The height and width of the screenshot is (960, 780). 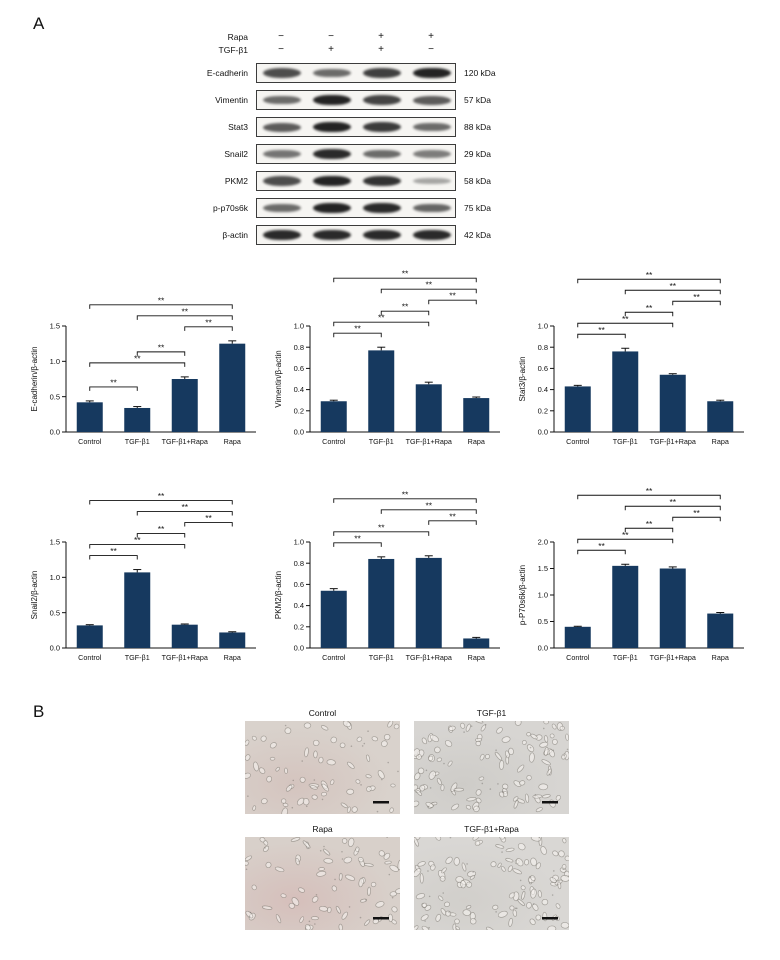 What do you see at coordinates (477, 127) in the screenshot?
I see `blot-kda-label: 88 kDa` at bounding box center [477, 127].